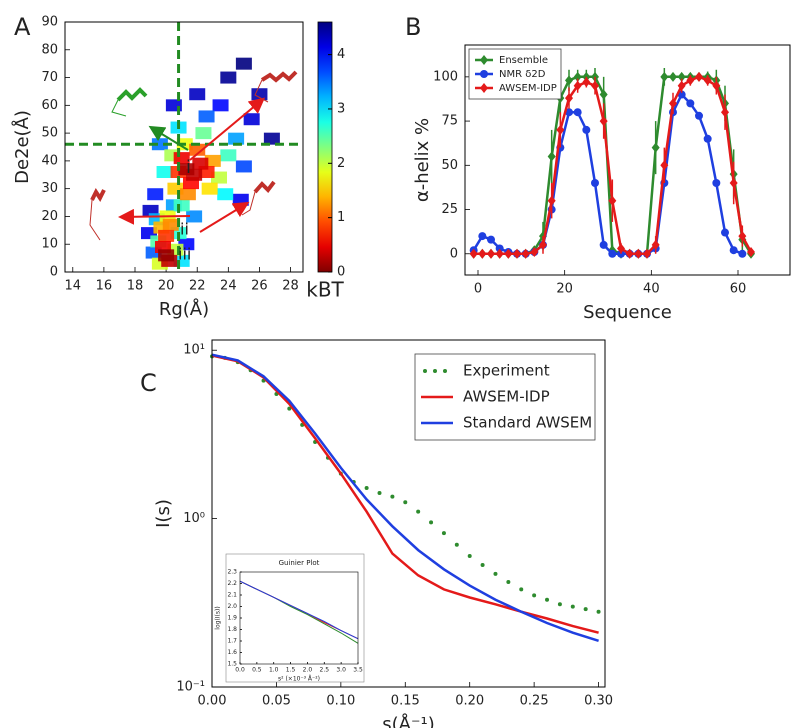 The width and height of the screenshot is (800, 728). What do you see at coordinates (232, 606) in the screenshot?
I see `y-tick-label: 2.0` at bounding box center [232, 606].